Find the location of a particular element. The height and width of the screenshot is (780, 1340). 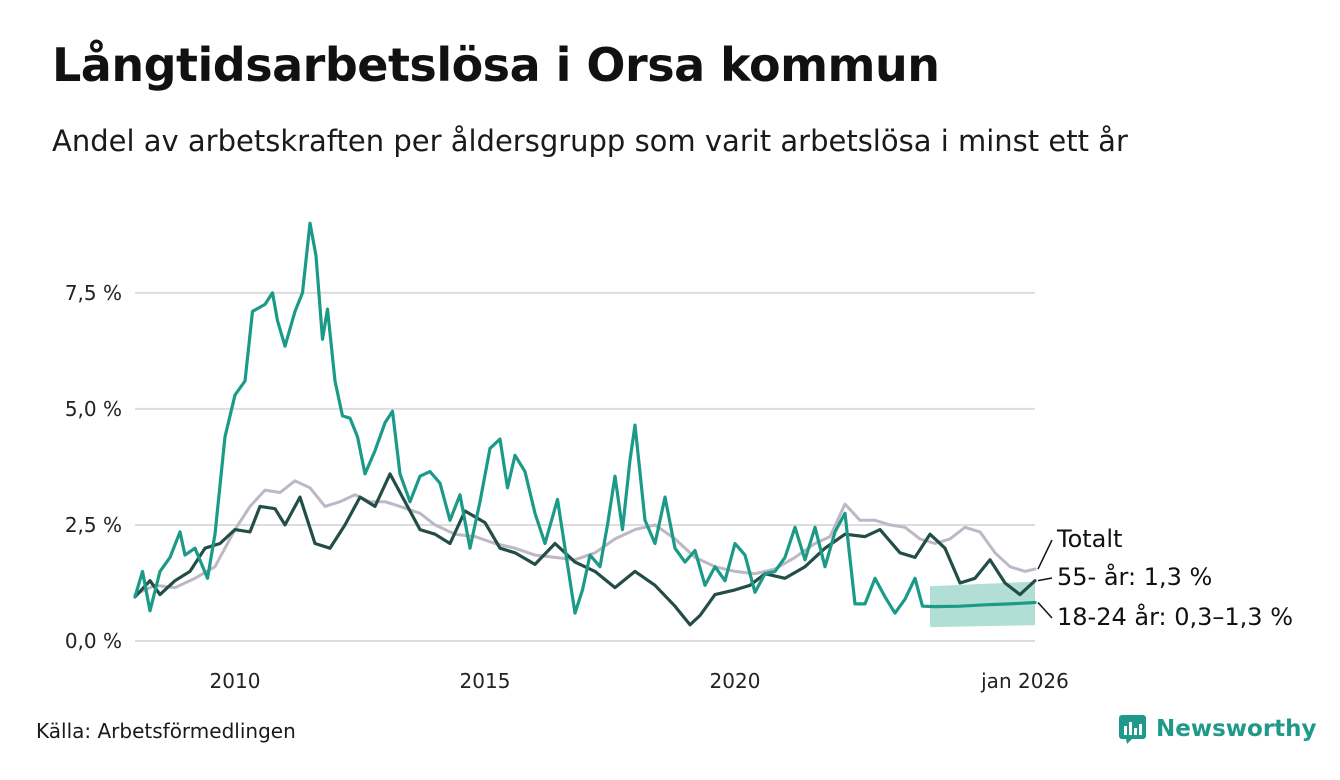

y-tick-label: 7,5 % is located at coordinates (93, 293).